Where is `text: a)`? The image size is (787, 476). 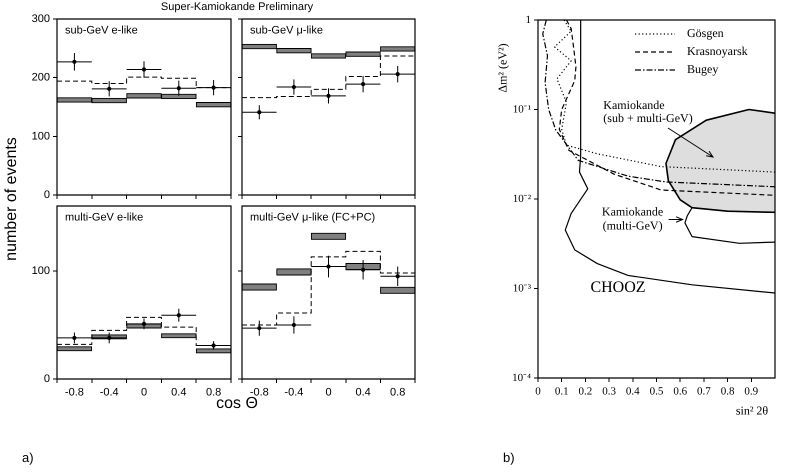
text: a) is located at coordinates (28, 458).